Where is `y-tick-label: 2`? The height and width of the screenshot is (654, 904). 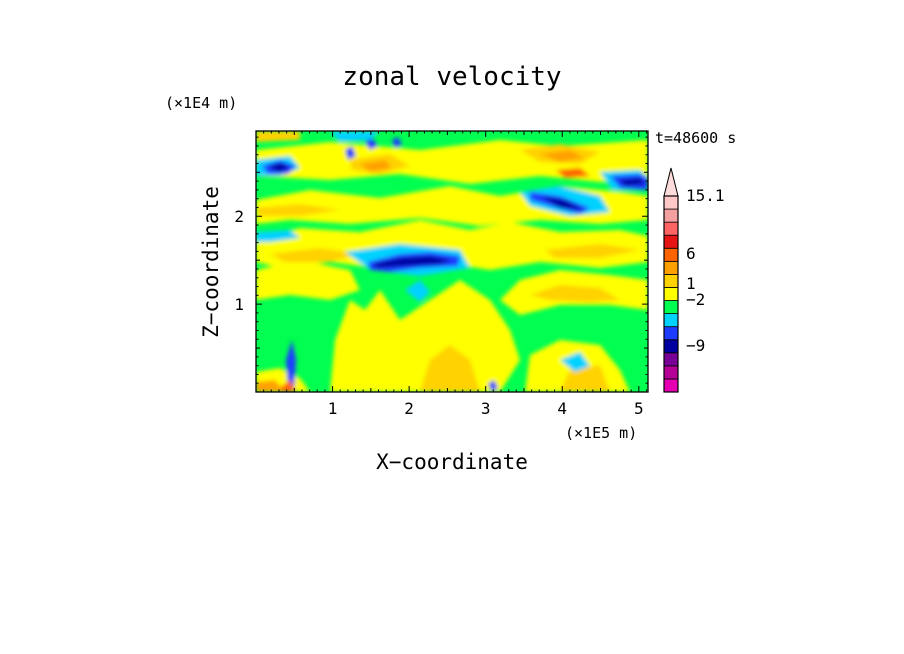 y-tick-label: 2 is located at coordinates (239, 216).